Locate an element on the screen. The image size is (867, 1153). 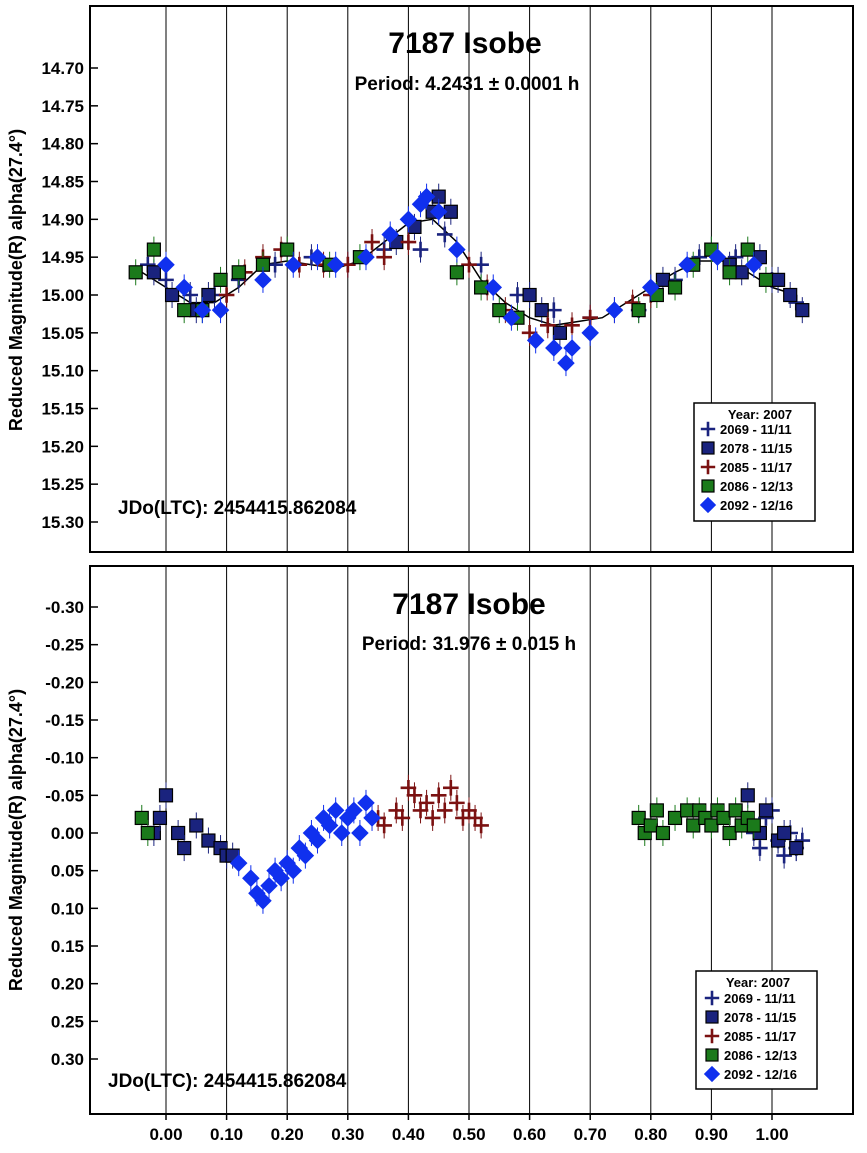
xtick-label-0: 0.00 is located at coordinates (165, 1134).